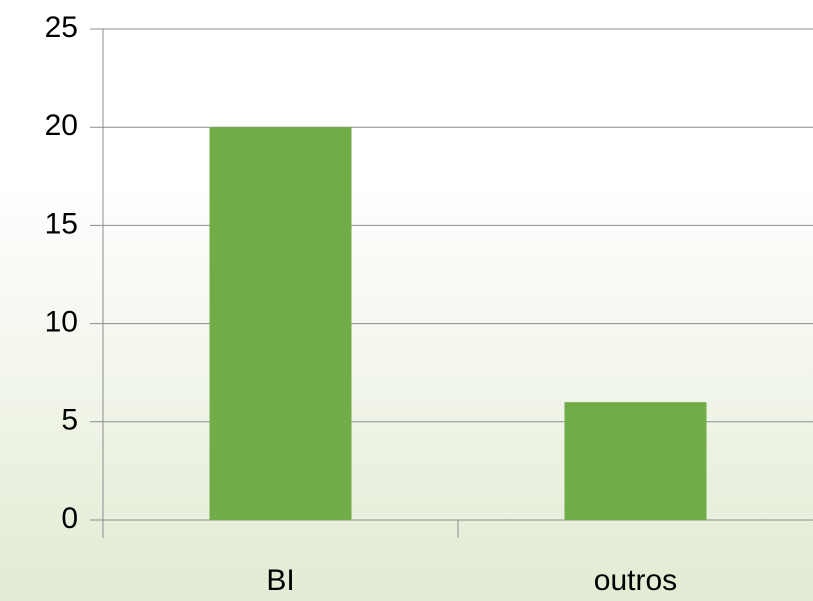  Describe the element at coordinates (69, 420) in the screenshot. I see `y-tick-label: 5` at that location.